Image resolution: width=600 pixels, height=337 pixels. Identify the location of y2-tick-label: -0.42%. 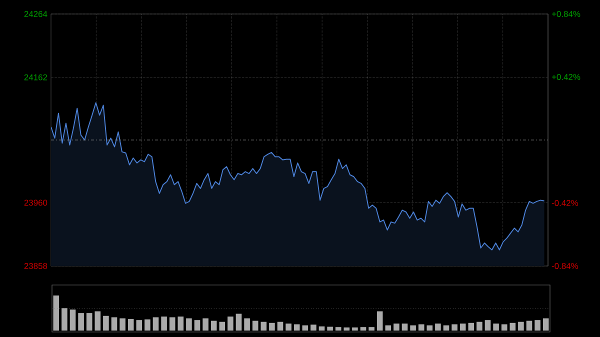
(565, 203).